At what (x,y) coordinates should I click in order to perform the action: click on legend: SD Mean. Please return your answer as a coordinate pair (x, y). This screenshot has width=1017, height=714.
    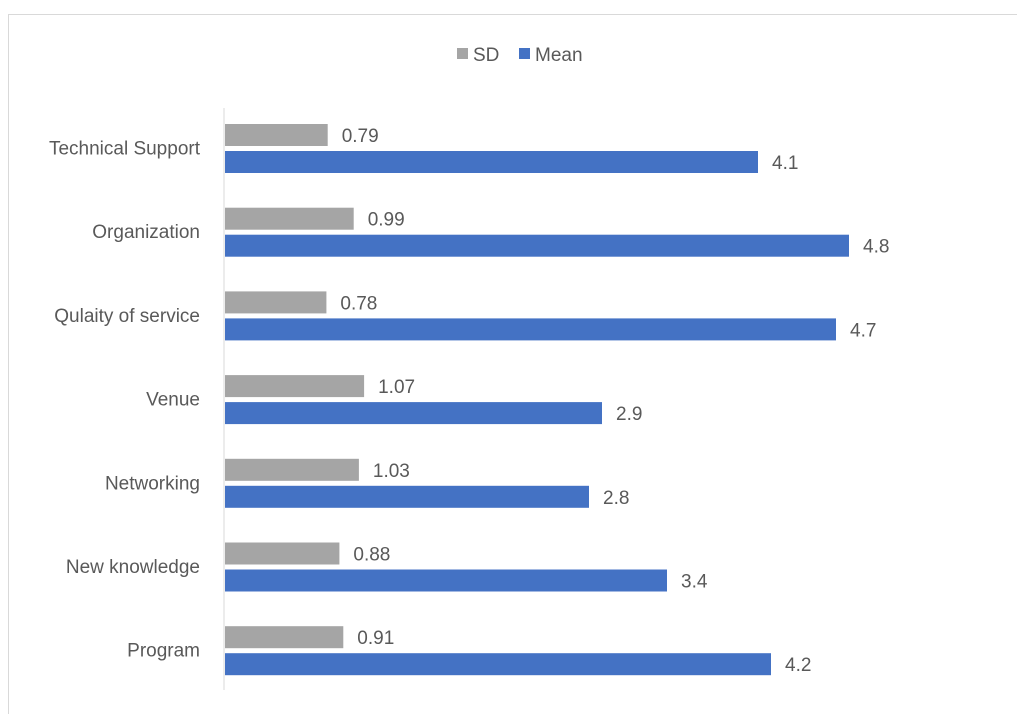
    Looking at the image, I should click on (520, 55).